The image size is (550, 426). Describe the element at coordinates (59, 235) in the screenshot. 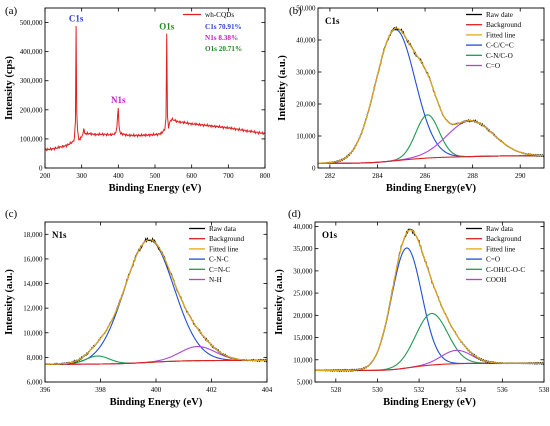

I see `element-label: N1s` at that location.